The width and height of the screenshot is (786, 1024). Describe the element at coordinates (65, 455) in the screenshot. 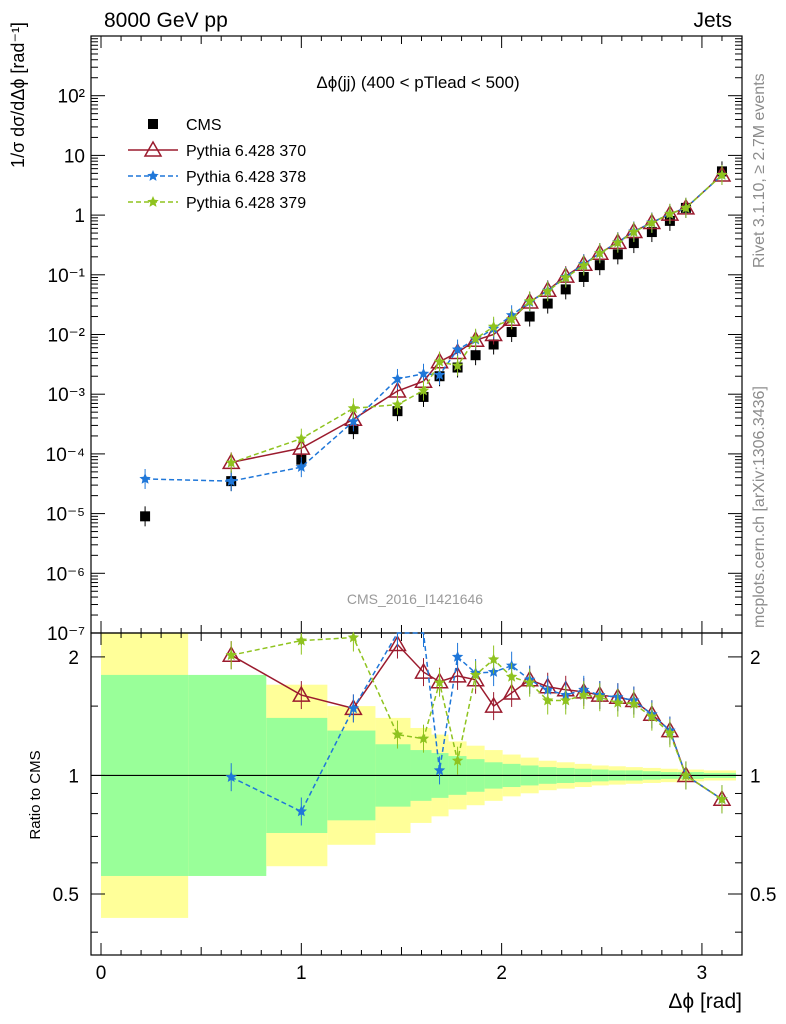

I see `y-tick-label: 10⁻⁴` at that location.